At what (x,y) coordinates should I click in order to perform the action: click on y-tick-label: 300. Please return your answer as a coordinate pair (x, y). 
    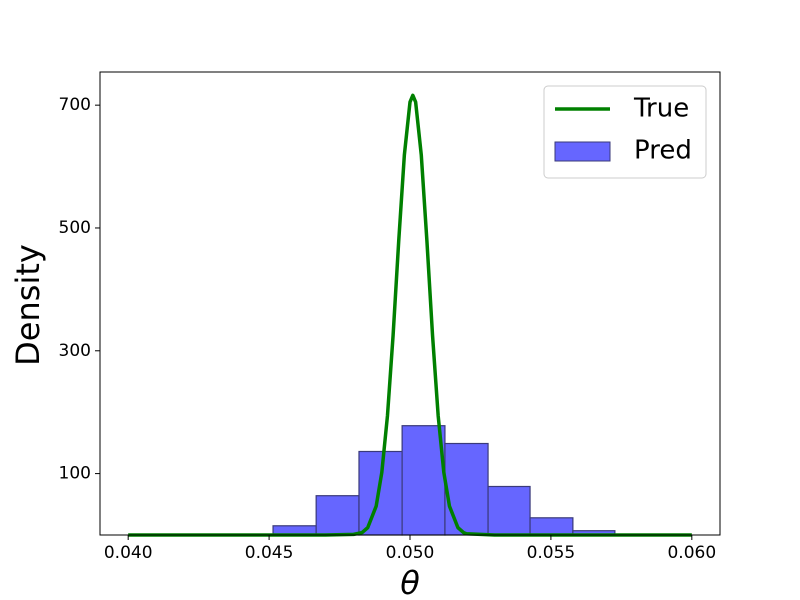
    Looking at the image, I should click on (75, 351).